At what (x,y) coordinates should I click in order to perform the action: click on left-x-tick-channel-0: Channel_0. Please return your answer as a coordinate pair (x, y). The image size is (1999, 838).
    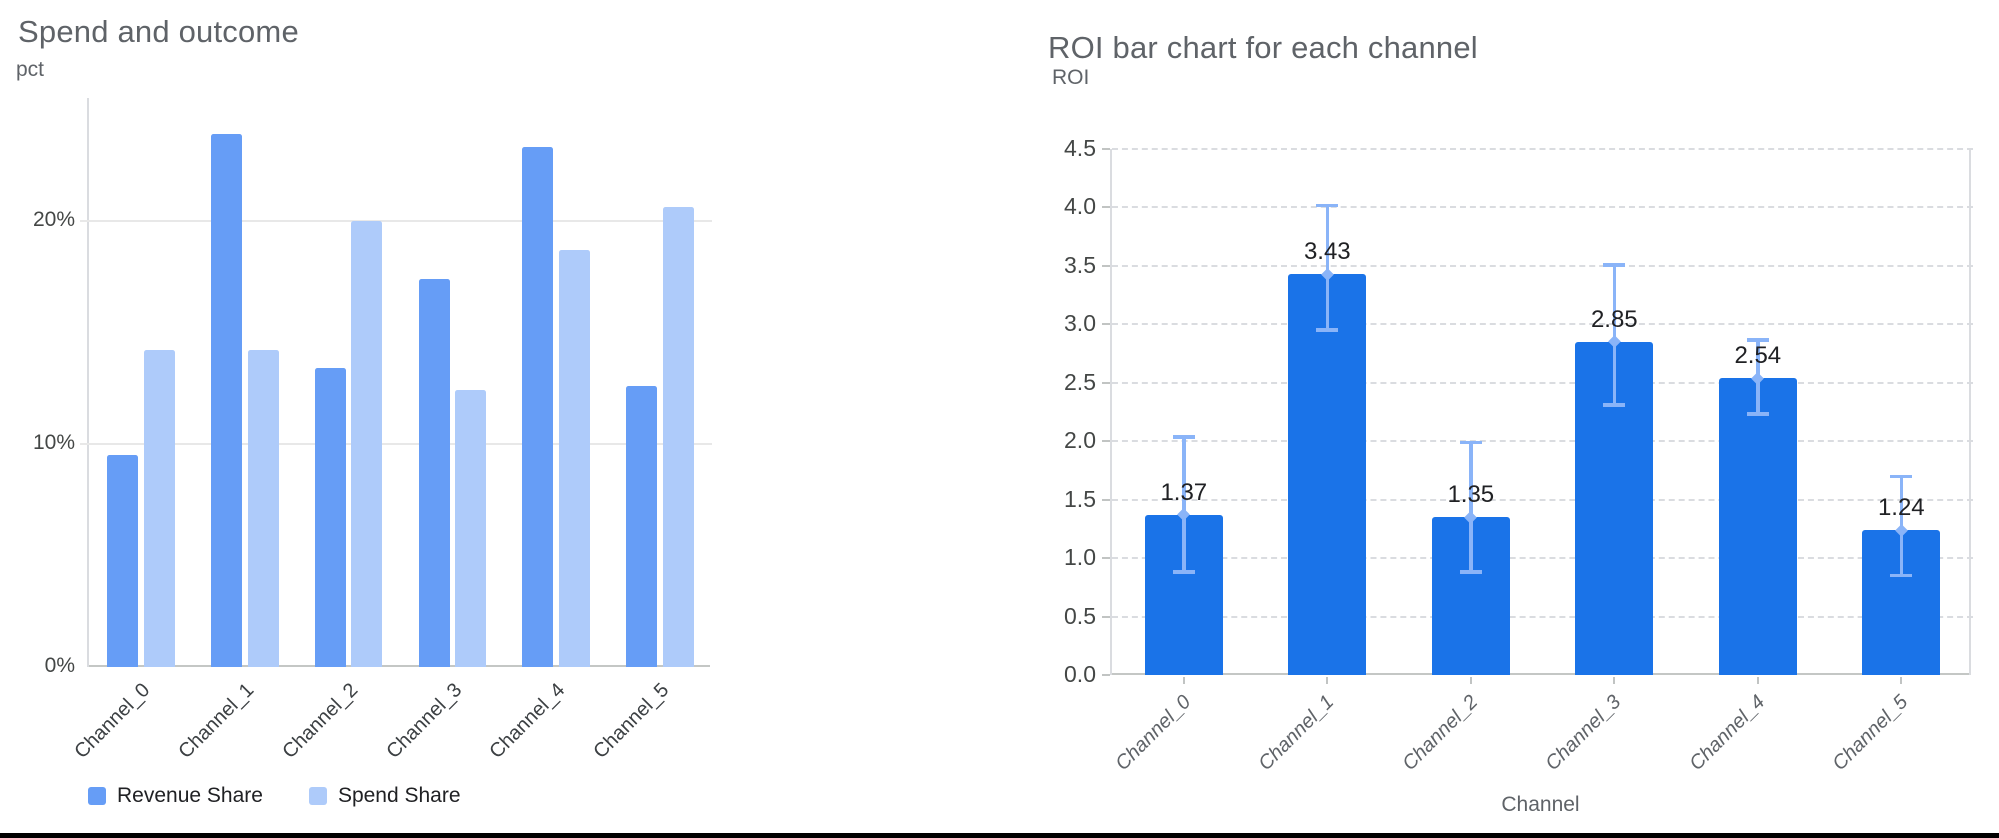
    Looking at the image, I should click on (112, 721).